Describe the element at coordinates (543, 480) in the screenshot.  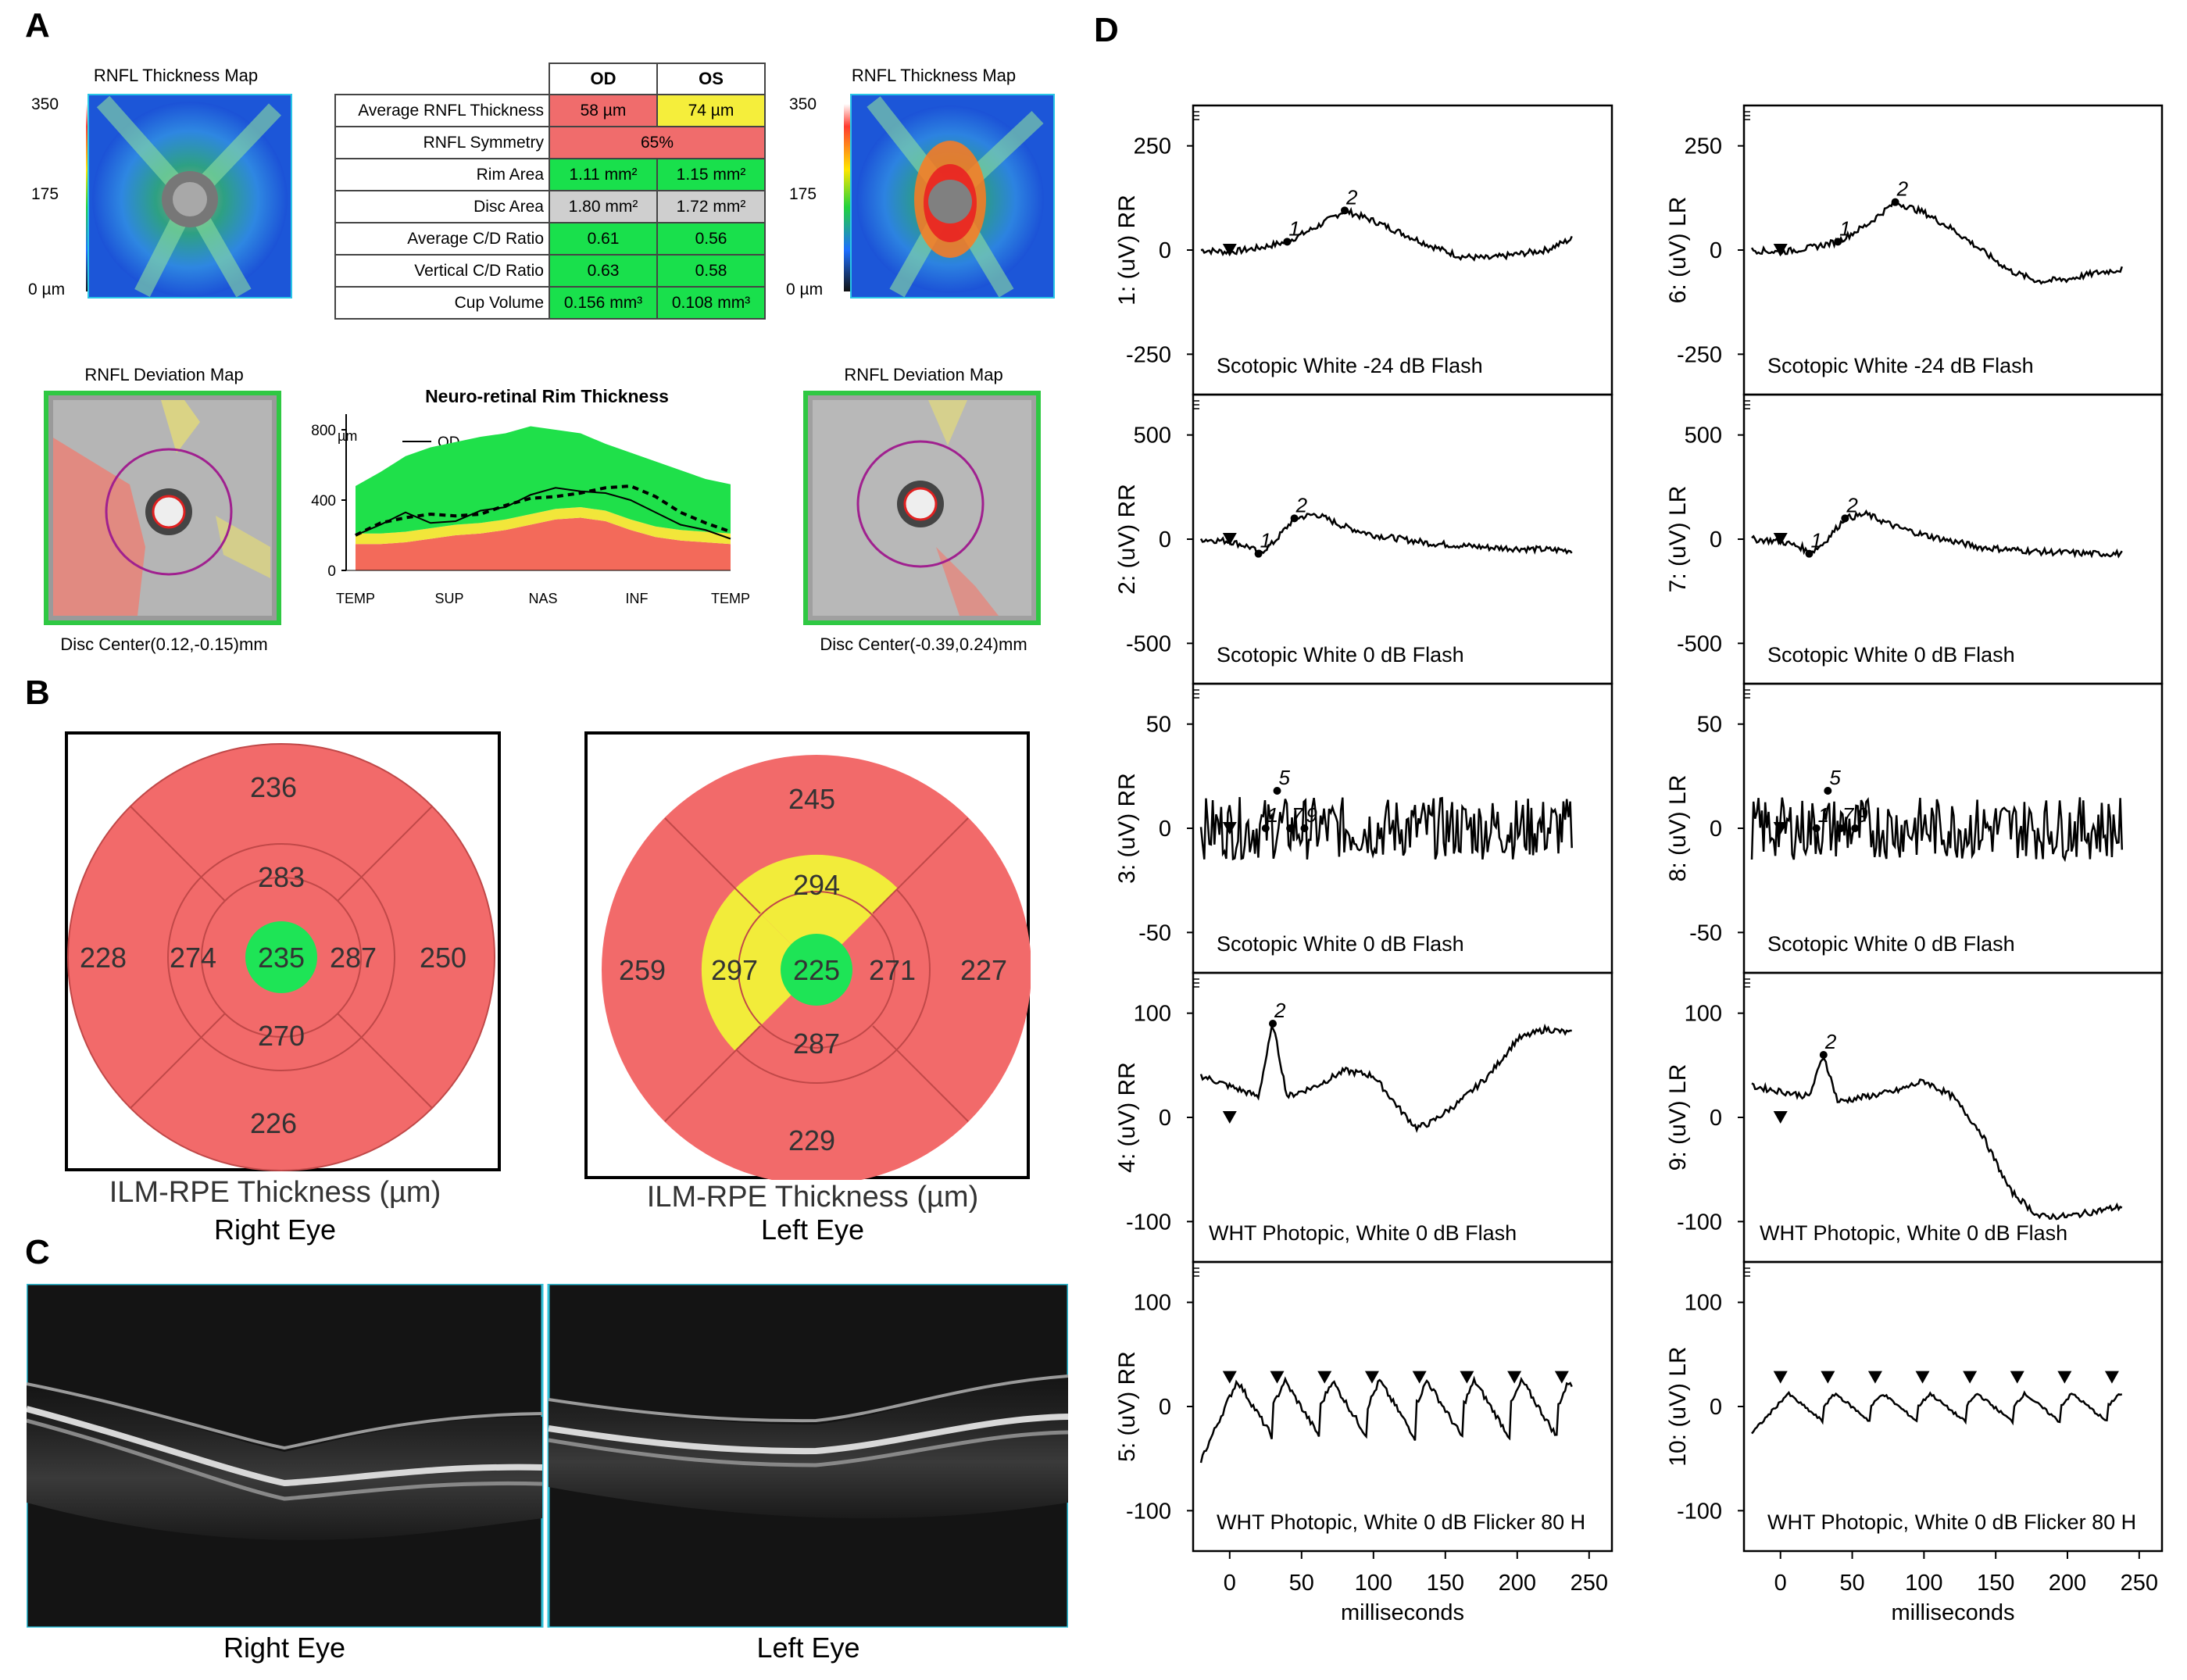
I see `rim-normal-band` at that location.